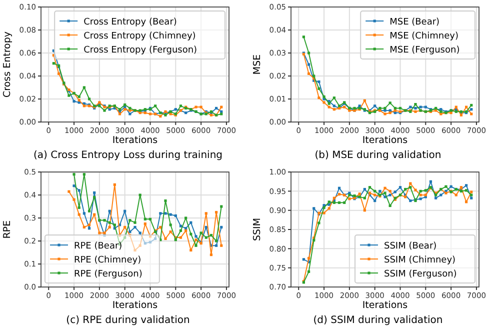 Image resolution: width=500 pixels, height=329 pixels. Describe the element at coordinates (378, 320) in the screenshot. I see `text: (d) SSIM during validation` at that location.